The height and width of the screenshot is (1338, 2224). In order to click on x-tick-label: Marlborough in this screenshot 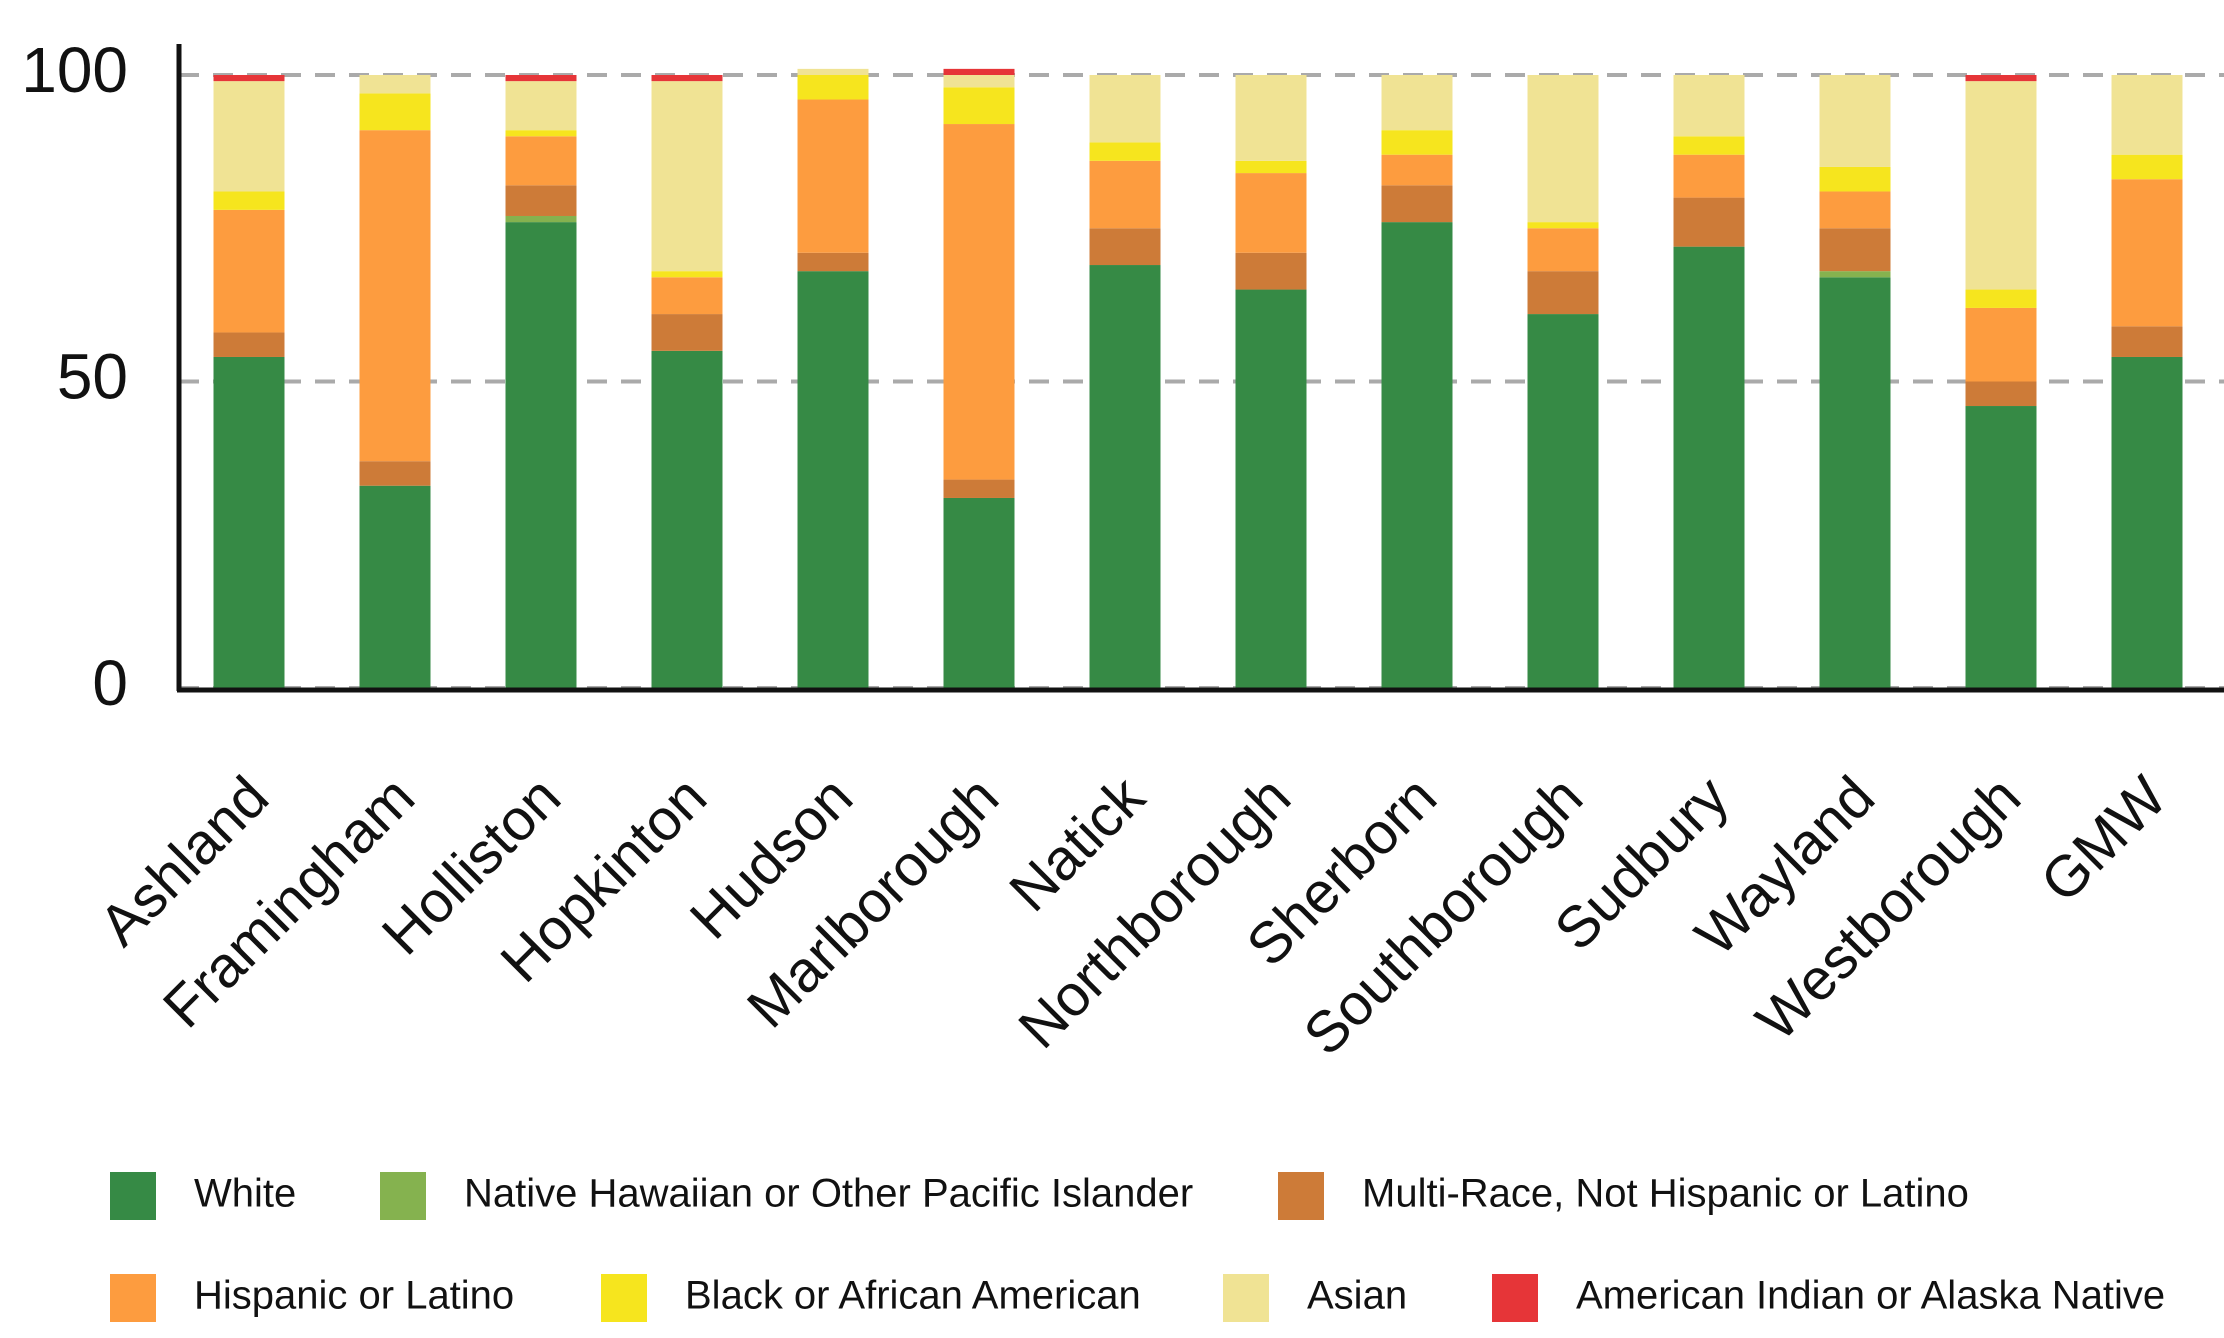, I will do `click(873, 902)`.